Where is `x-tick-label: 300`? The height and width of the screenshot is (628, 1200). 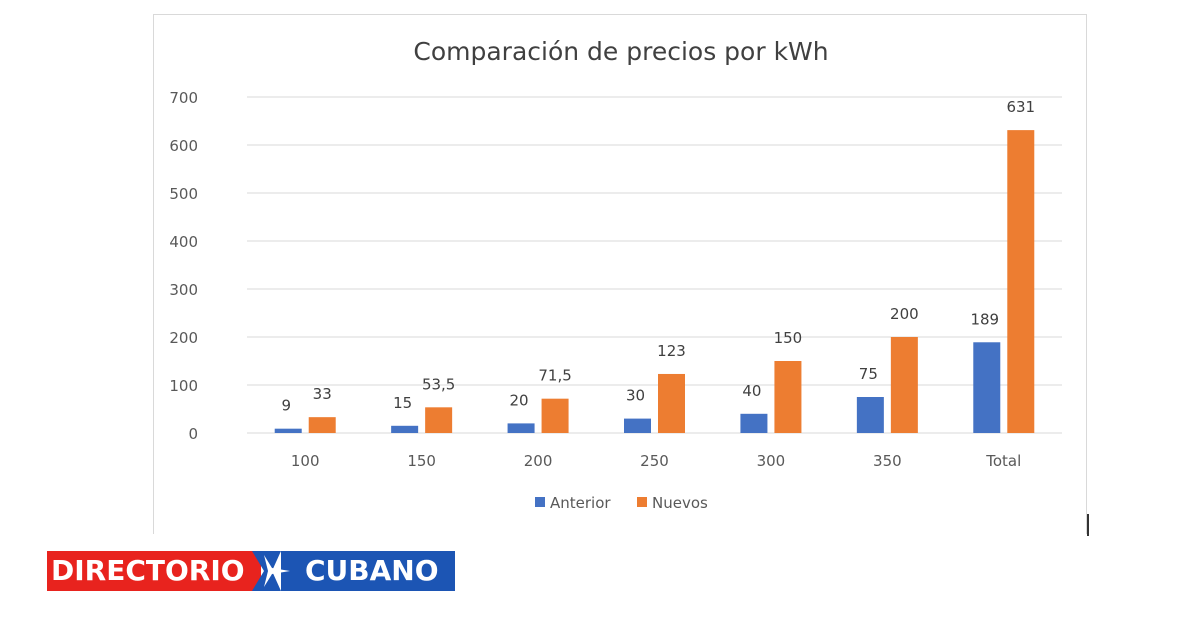 x-tick-label: 300 is located at coordinates (771, 461).